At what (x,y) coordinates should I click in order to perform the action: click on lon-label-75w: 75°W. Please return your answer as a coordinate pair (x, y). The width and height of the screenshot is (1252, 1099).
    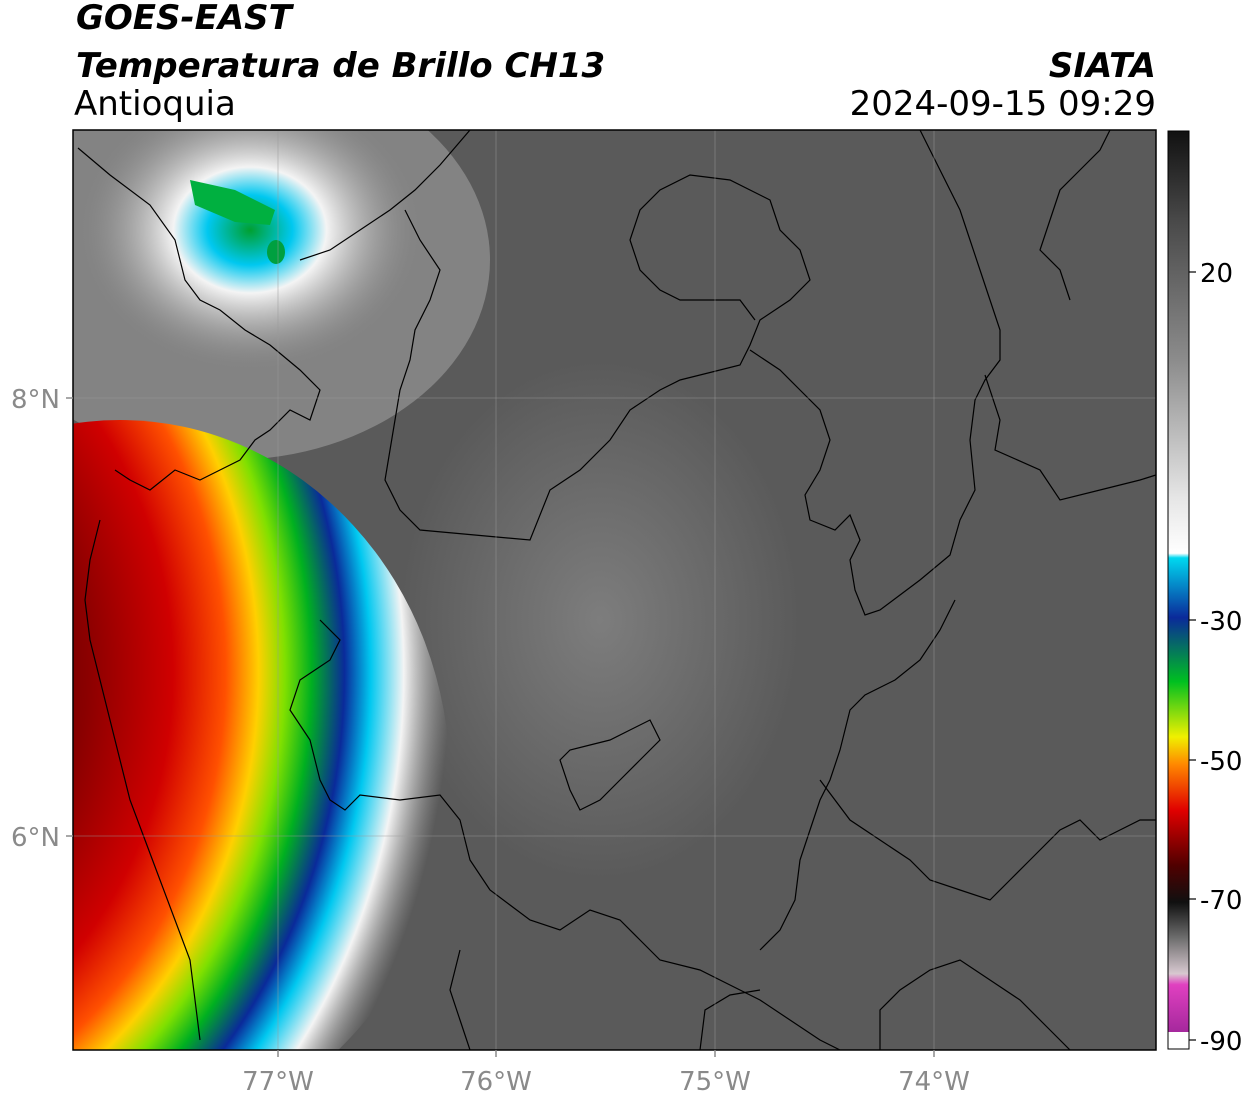
    Looking at the image, I should click on (715, 1082).